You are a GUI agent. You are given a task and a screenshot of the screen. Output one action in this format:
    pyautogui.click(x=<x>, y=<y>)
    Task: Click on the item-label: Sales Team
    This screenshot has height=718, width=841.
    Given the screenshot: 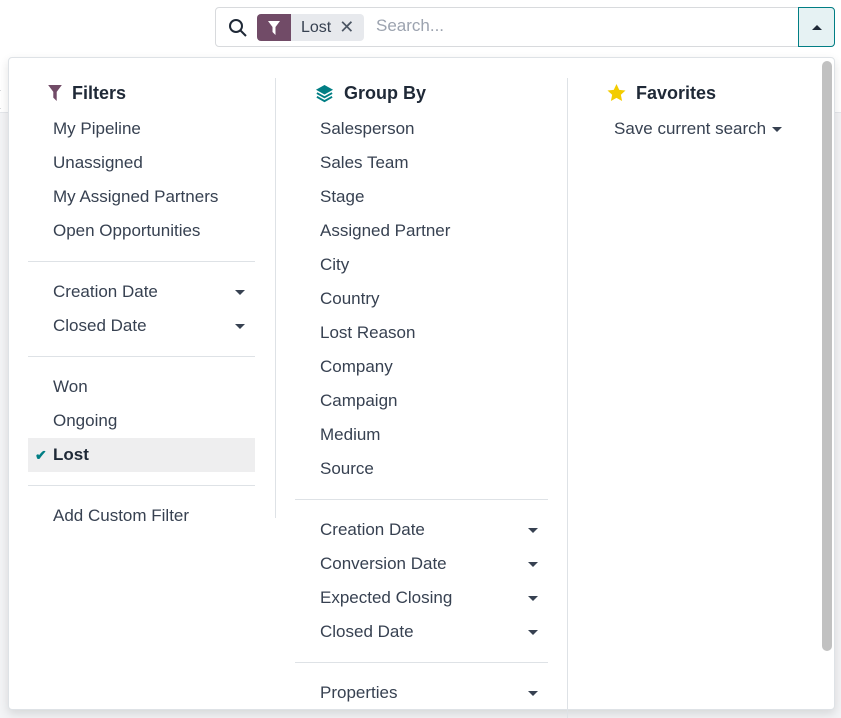 What is the action you would take?
    pyautogui.click(x=364, y=162)
    